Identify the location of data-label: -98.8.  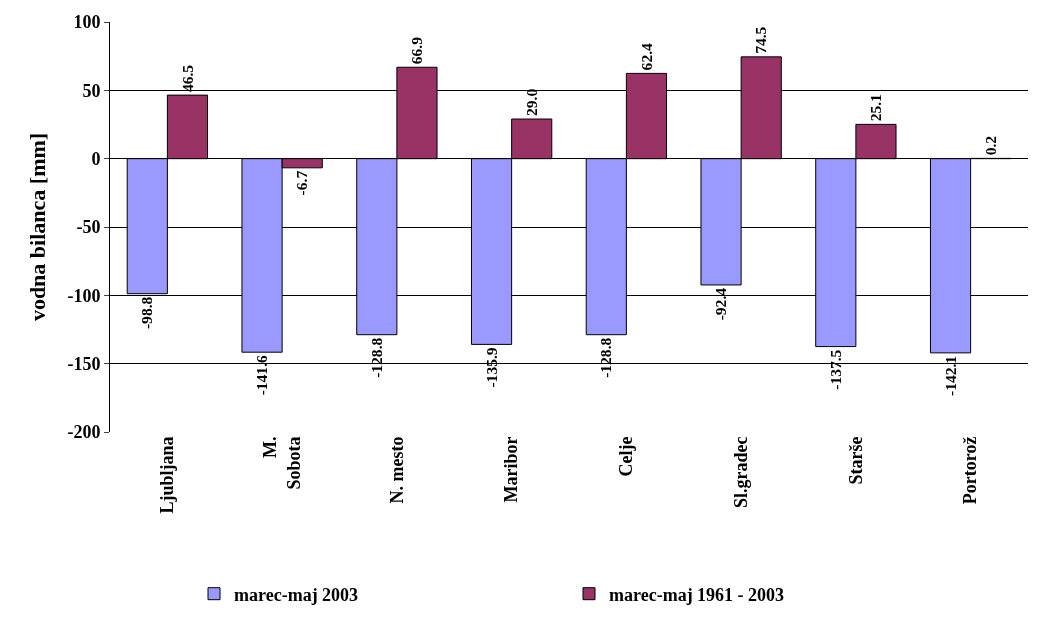
(147, 313).